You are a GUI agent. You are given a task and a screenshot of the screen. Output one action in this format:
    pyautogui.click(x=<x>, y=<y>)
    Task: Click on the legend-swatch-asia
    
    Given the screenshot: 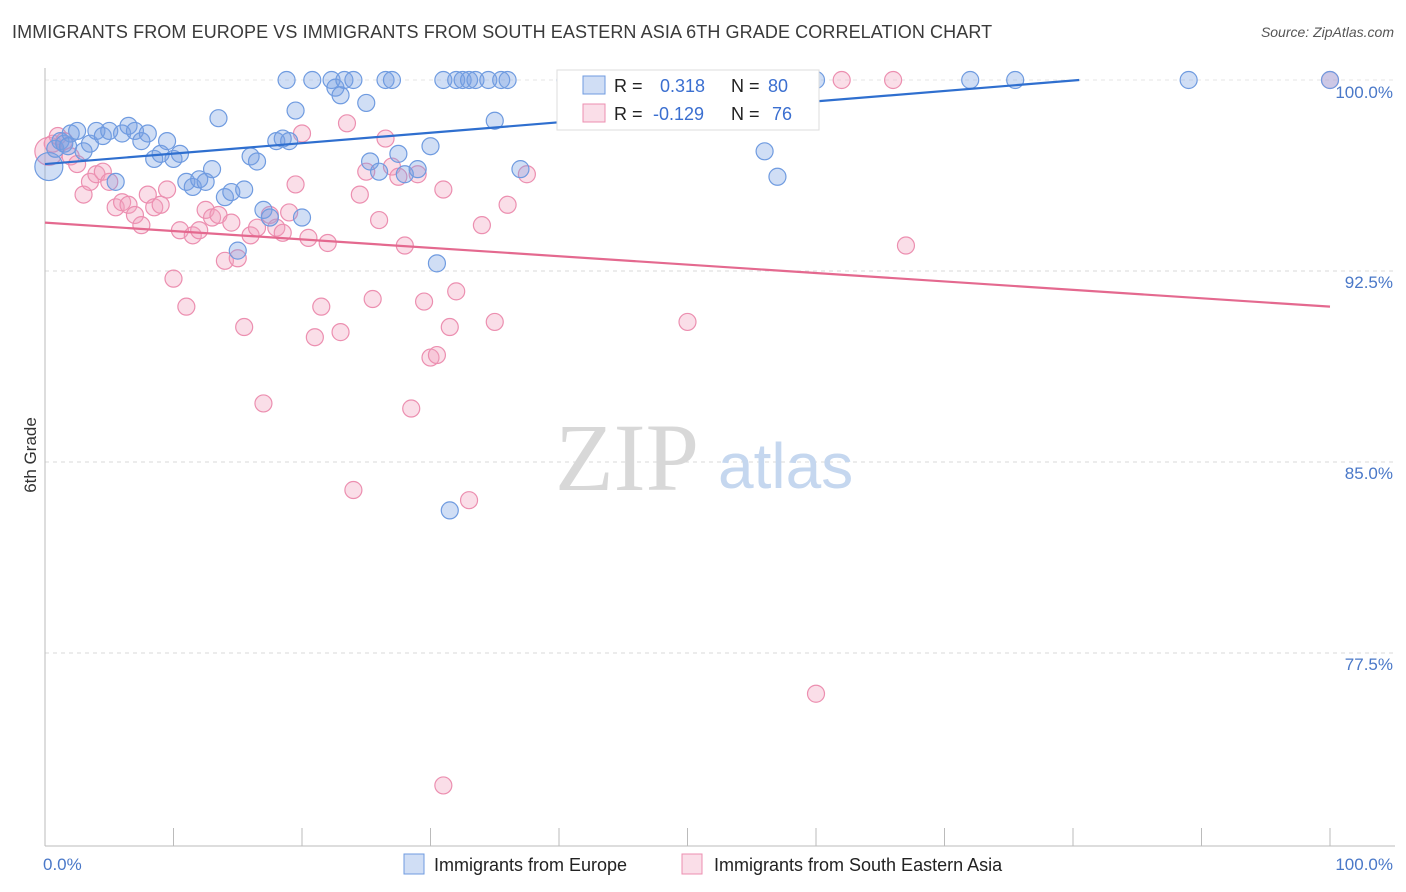 What is the action you would take?
    pyautogui.click(x=692, y=864)
    